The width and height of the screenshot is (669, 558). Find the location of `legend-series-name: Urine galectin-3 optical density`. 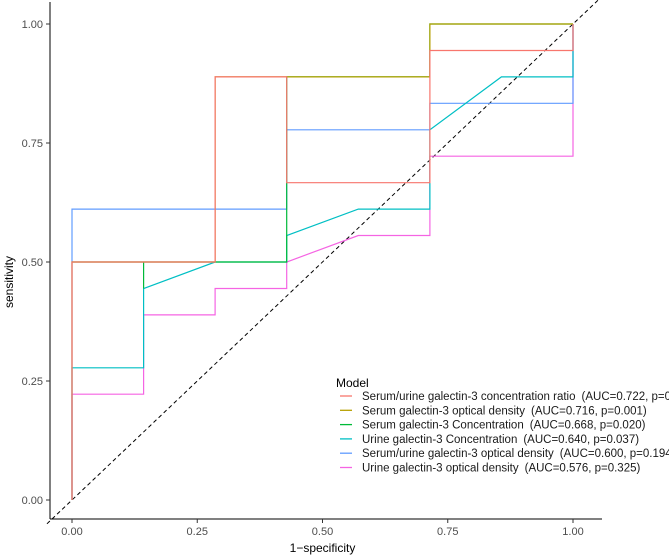

legend-series-name: Urine galectin-3 optical density is located at coordinates (440, 469).